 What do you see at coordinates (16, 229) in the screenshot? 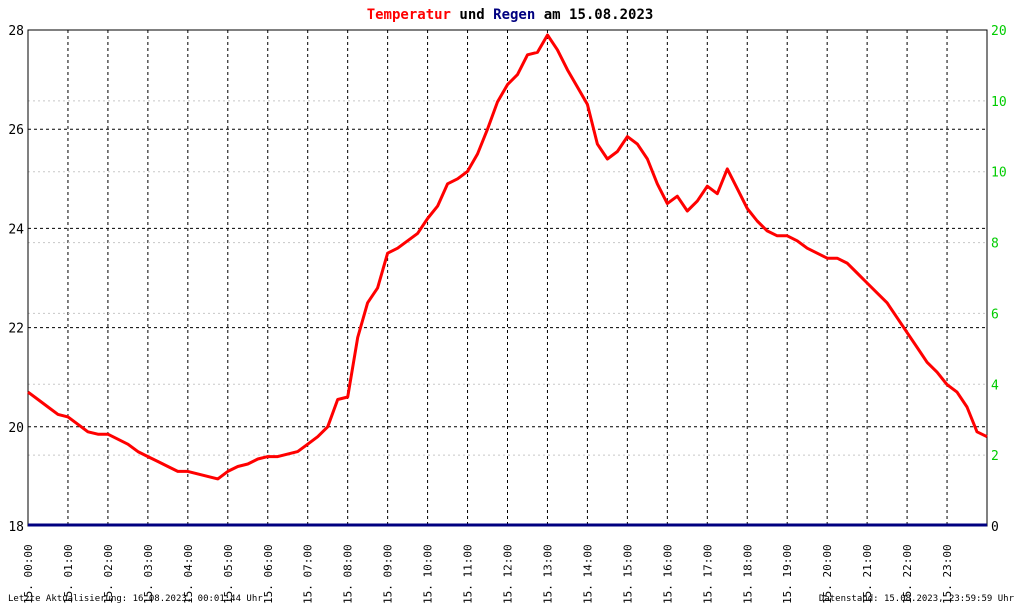
I see `y-left-tick-label: 24` at bounding box center [16, 229].